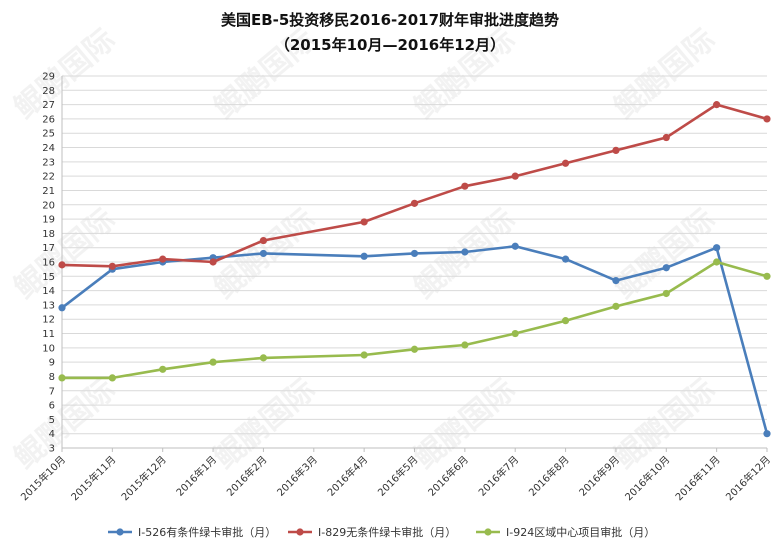 Image resolution: width=780 pixels, height=553 pixels. What do you see at coordinates (48, 177) in the screenshot?
I see `y-tick-label: 22` at bounding box center [48, 177].